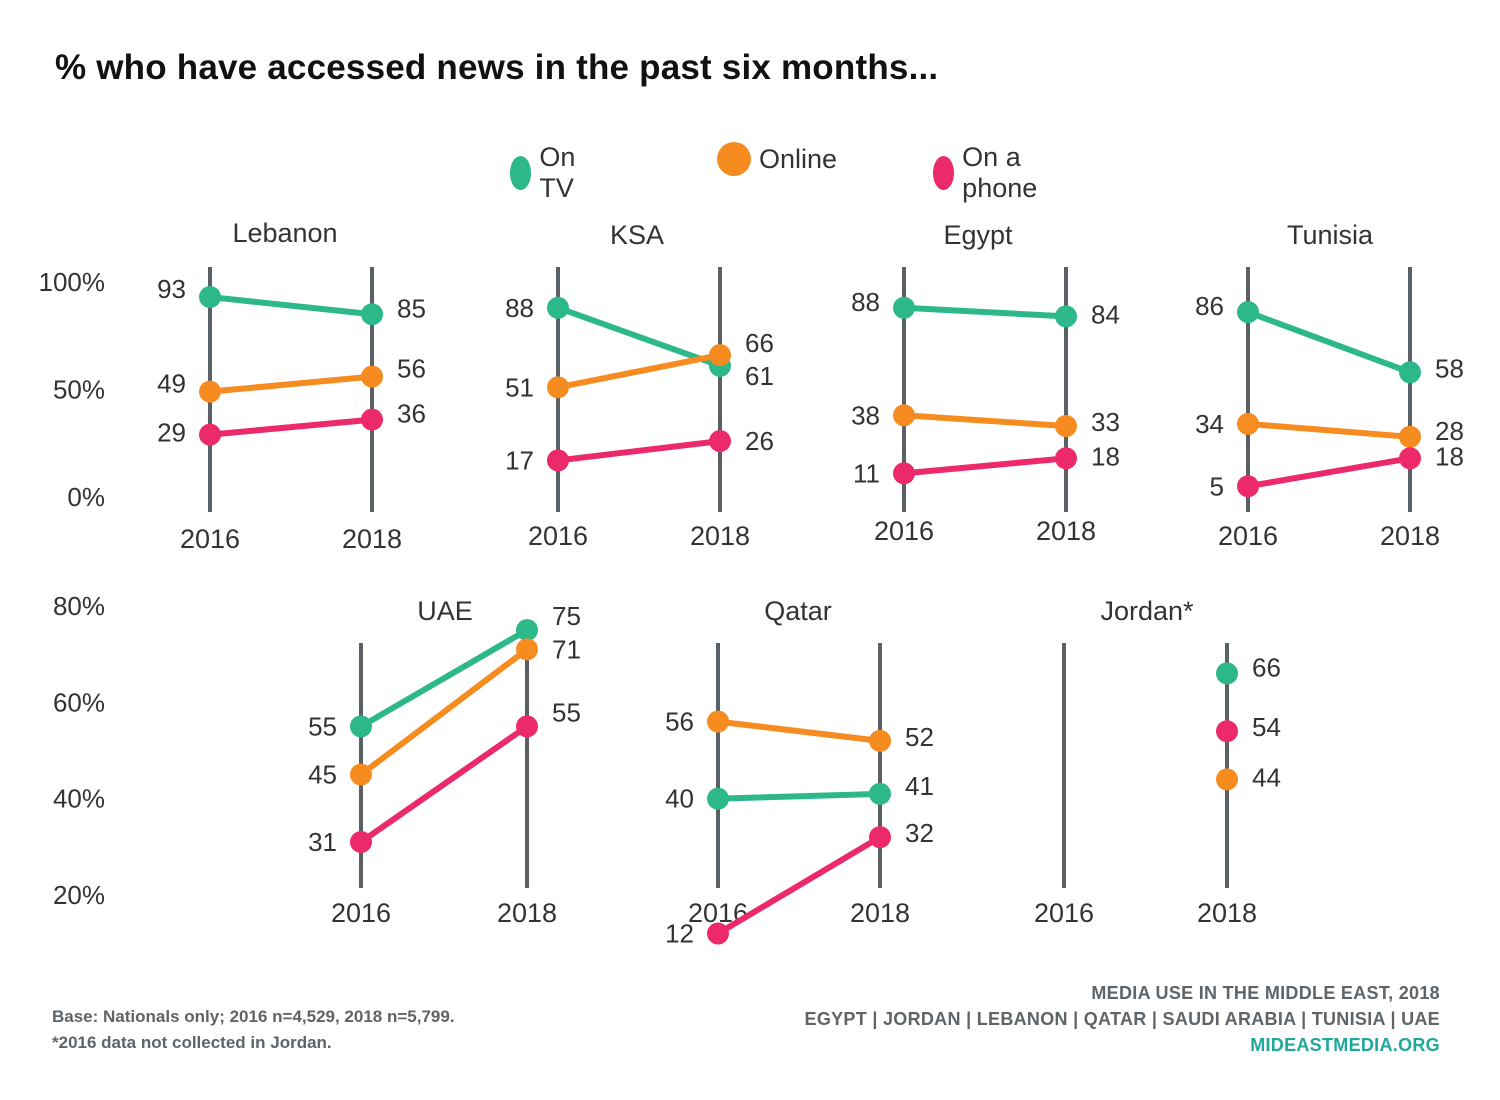 This screenshot has height=1100, width=1500. I want to click on series-line-phone-ksa, so click(639, 451).